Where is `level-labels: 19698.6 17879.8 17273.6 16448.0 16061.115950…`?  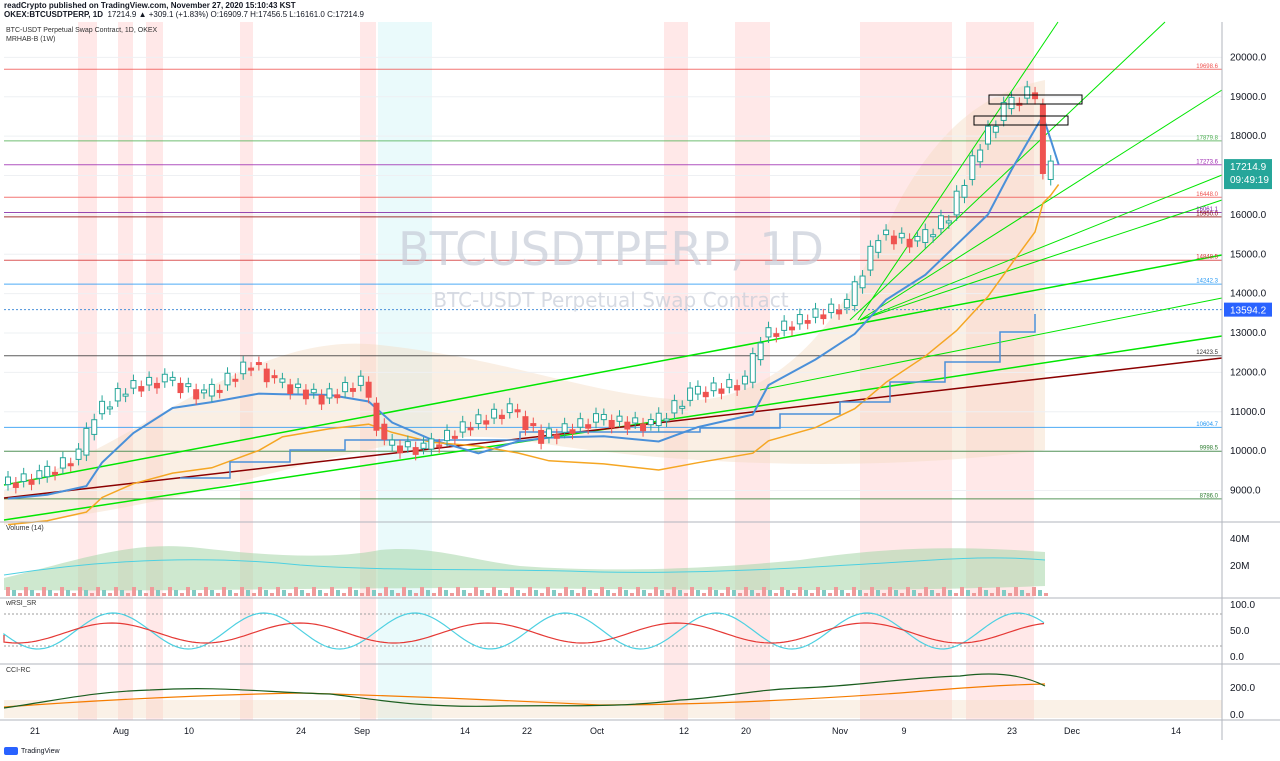 level-labels: 19698.6 17879.8 17273.6 16448.0 16061.115950… is located at coordinates (1207, 282).